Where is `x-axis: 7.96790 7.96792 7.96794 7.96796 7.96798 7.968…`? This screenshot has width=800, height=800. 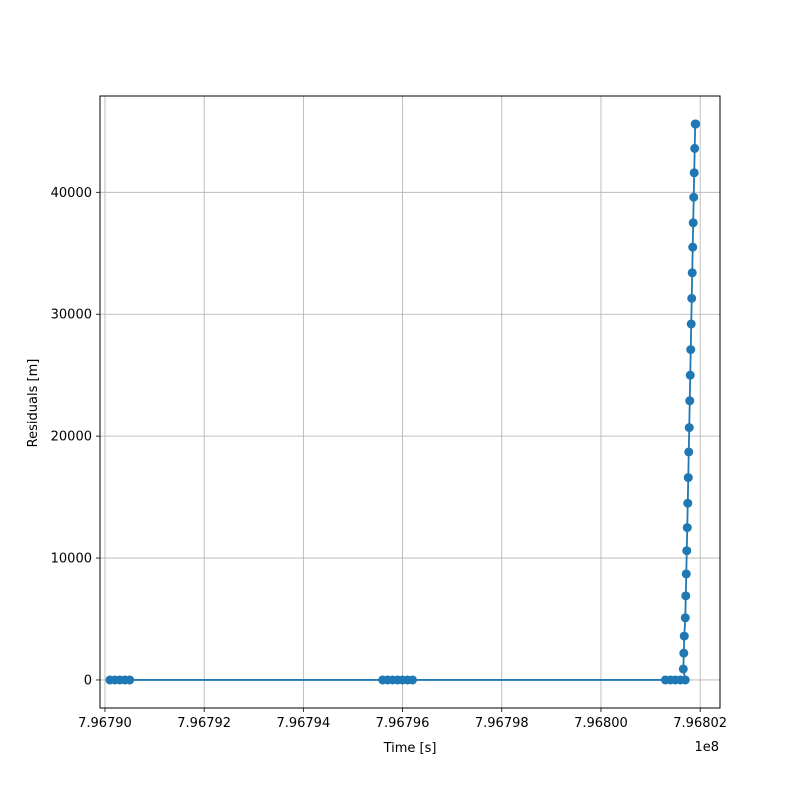 x-axis: 7.96790 7.96792 7.96794 7.96796 7.96798 7.968… is located at coordinates (402, 719).